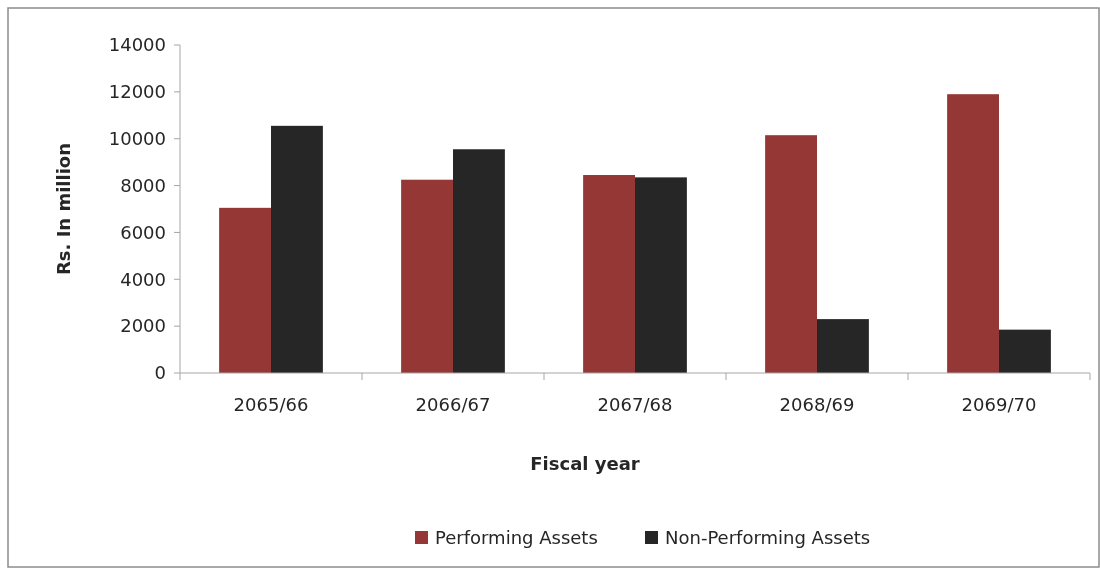 The width and height of the screenshot is (1100, 568). I want to click on y-axis-title: Rs. In million, so click(63, 209).